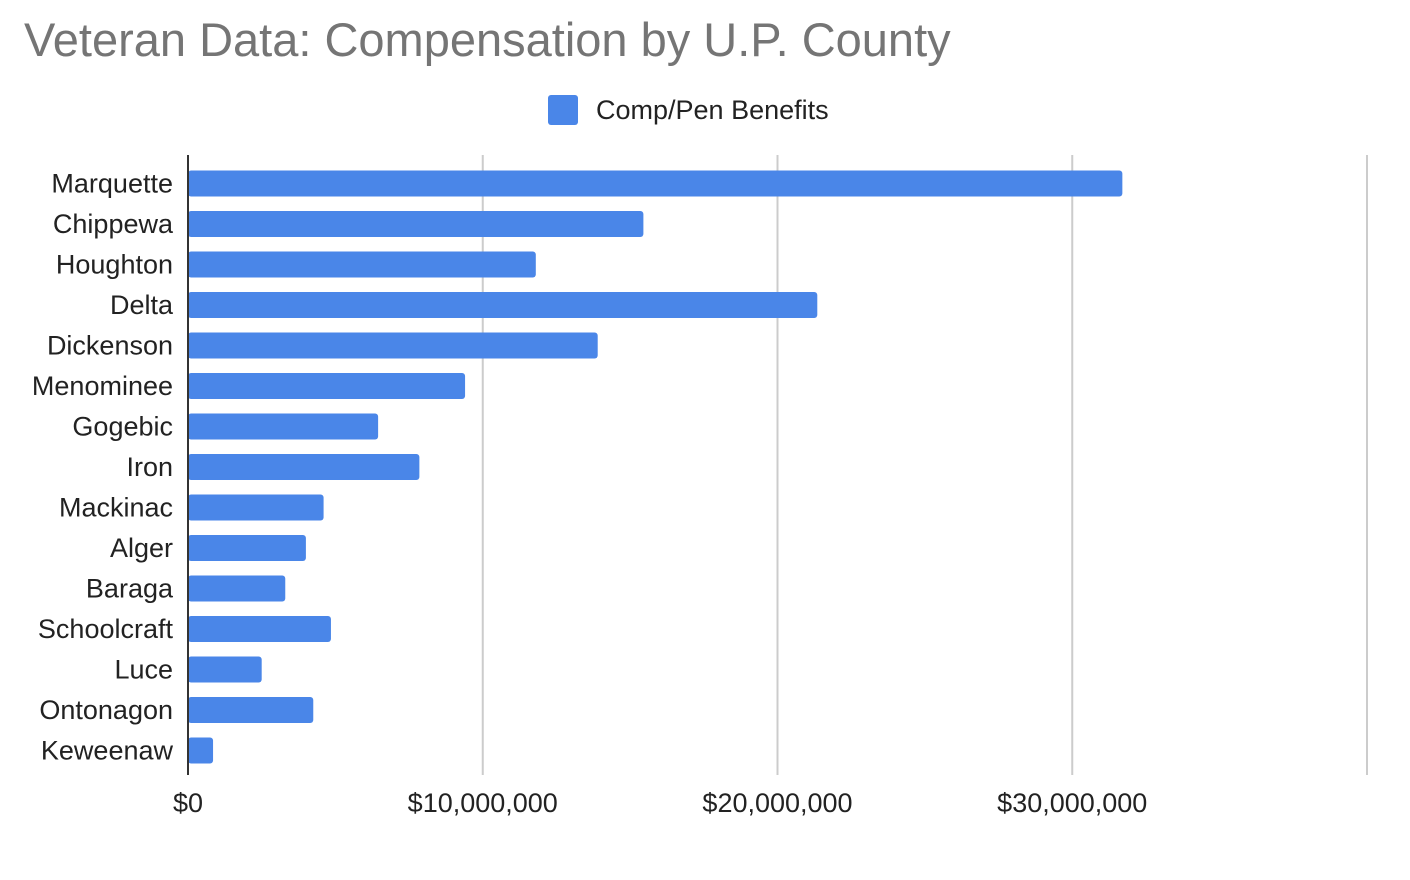 This screenshot has width=1410, height=880. I want to click on x-tick-label: $20,000,000, so click(777, 803).